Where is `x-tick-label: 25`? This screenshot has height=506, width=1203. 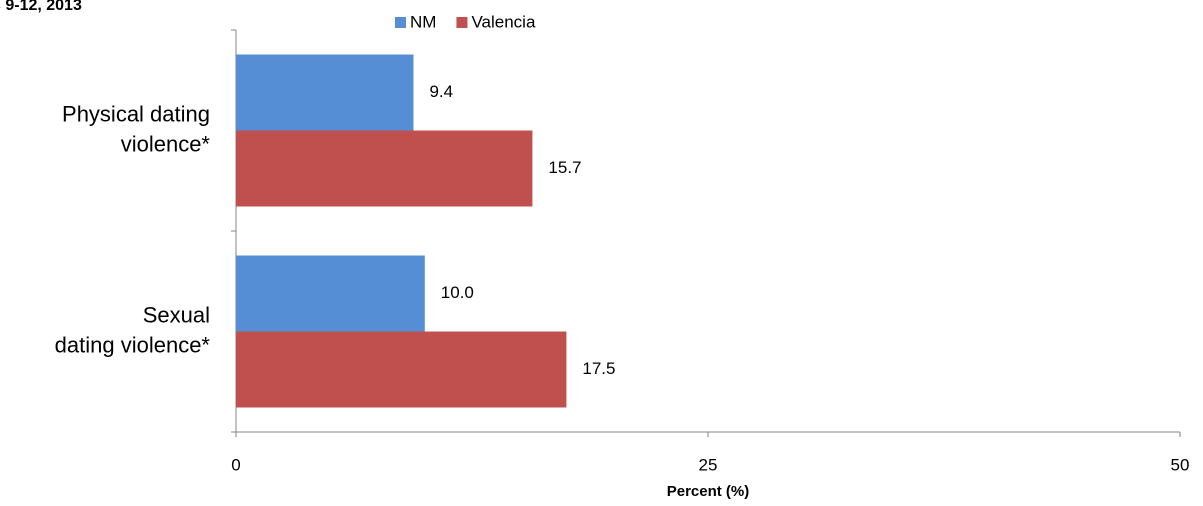
x-tick-label: 25 is located at coordinates (708, 464).